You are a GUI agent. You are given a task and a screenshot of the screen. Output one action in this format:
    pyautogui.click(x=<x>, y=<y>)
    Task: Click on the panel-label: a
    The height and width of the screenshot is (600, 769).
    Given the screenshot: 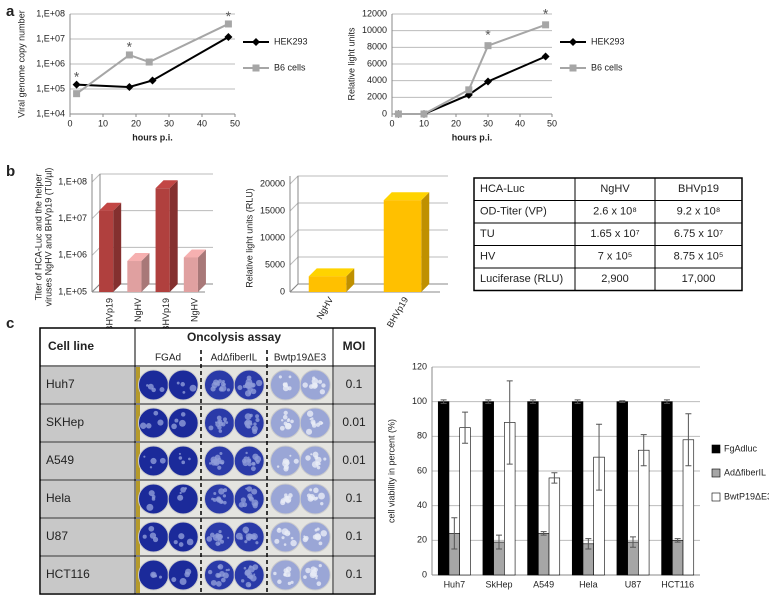 What is the action you would take?
    pyautogui.click(x=10, y=11)
    